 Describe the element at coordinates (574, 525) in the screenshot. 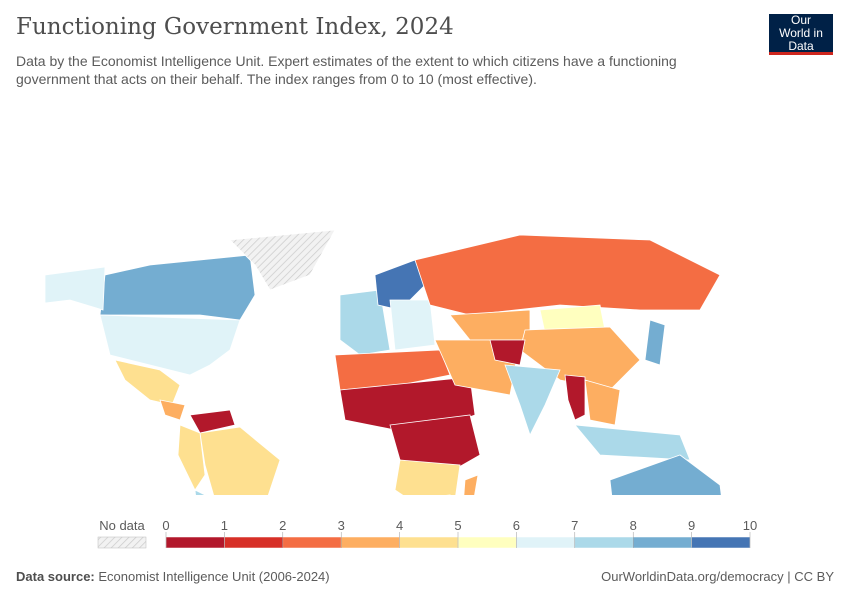

I see `legend-tick-7: 7` at that location.